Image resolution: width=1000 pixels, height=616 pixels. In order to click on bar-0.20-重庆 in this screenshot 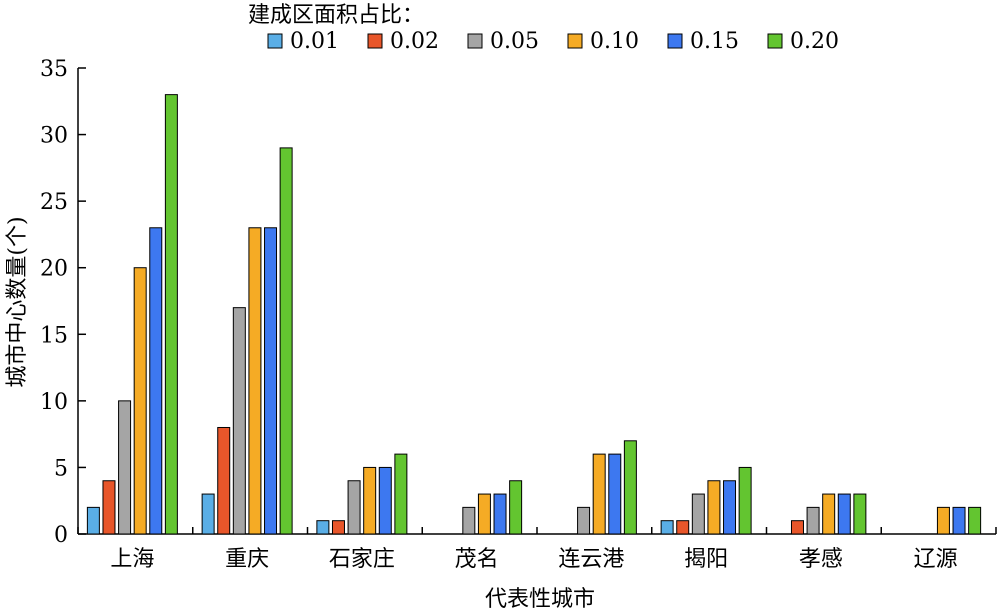, I will do `click(286, 341)`.